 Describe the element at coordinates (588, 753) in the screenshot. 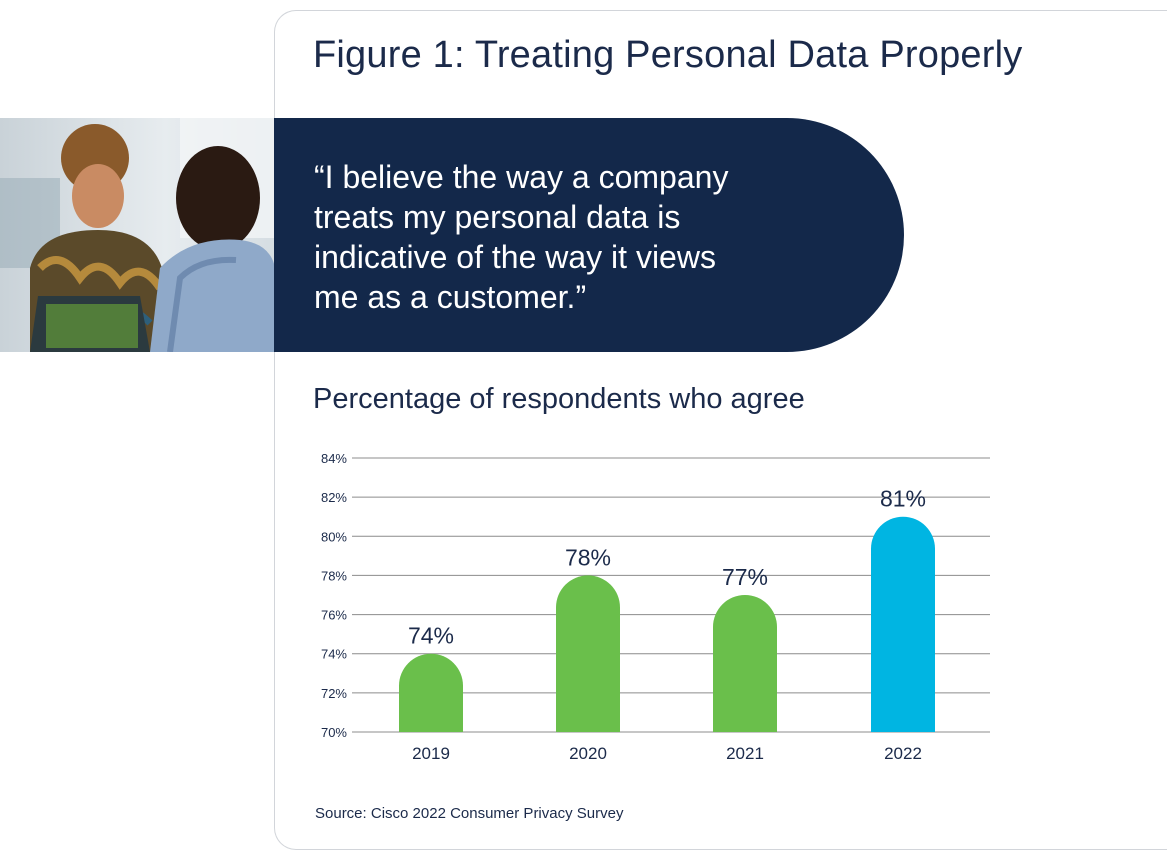

I see `x-tick-label: 2020` at that location.